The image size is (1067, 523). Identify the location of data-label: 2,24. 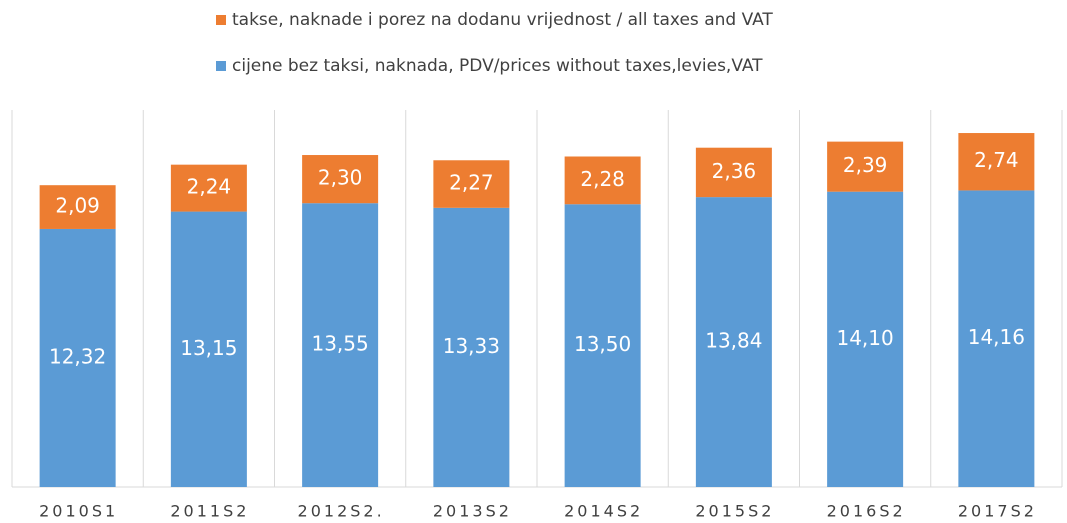
(209, 187).